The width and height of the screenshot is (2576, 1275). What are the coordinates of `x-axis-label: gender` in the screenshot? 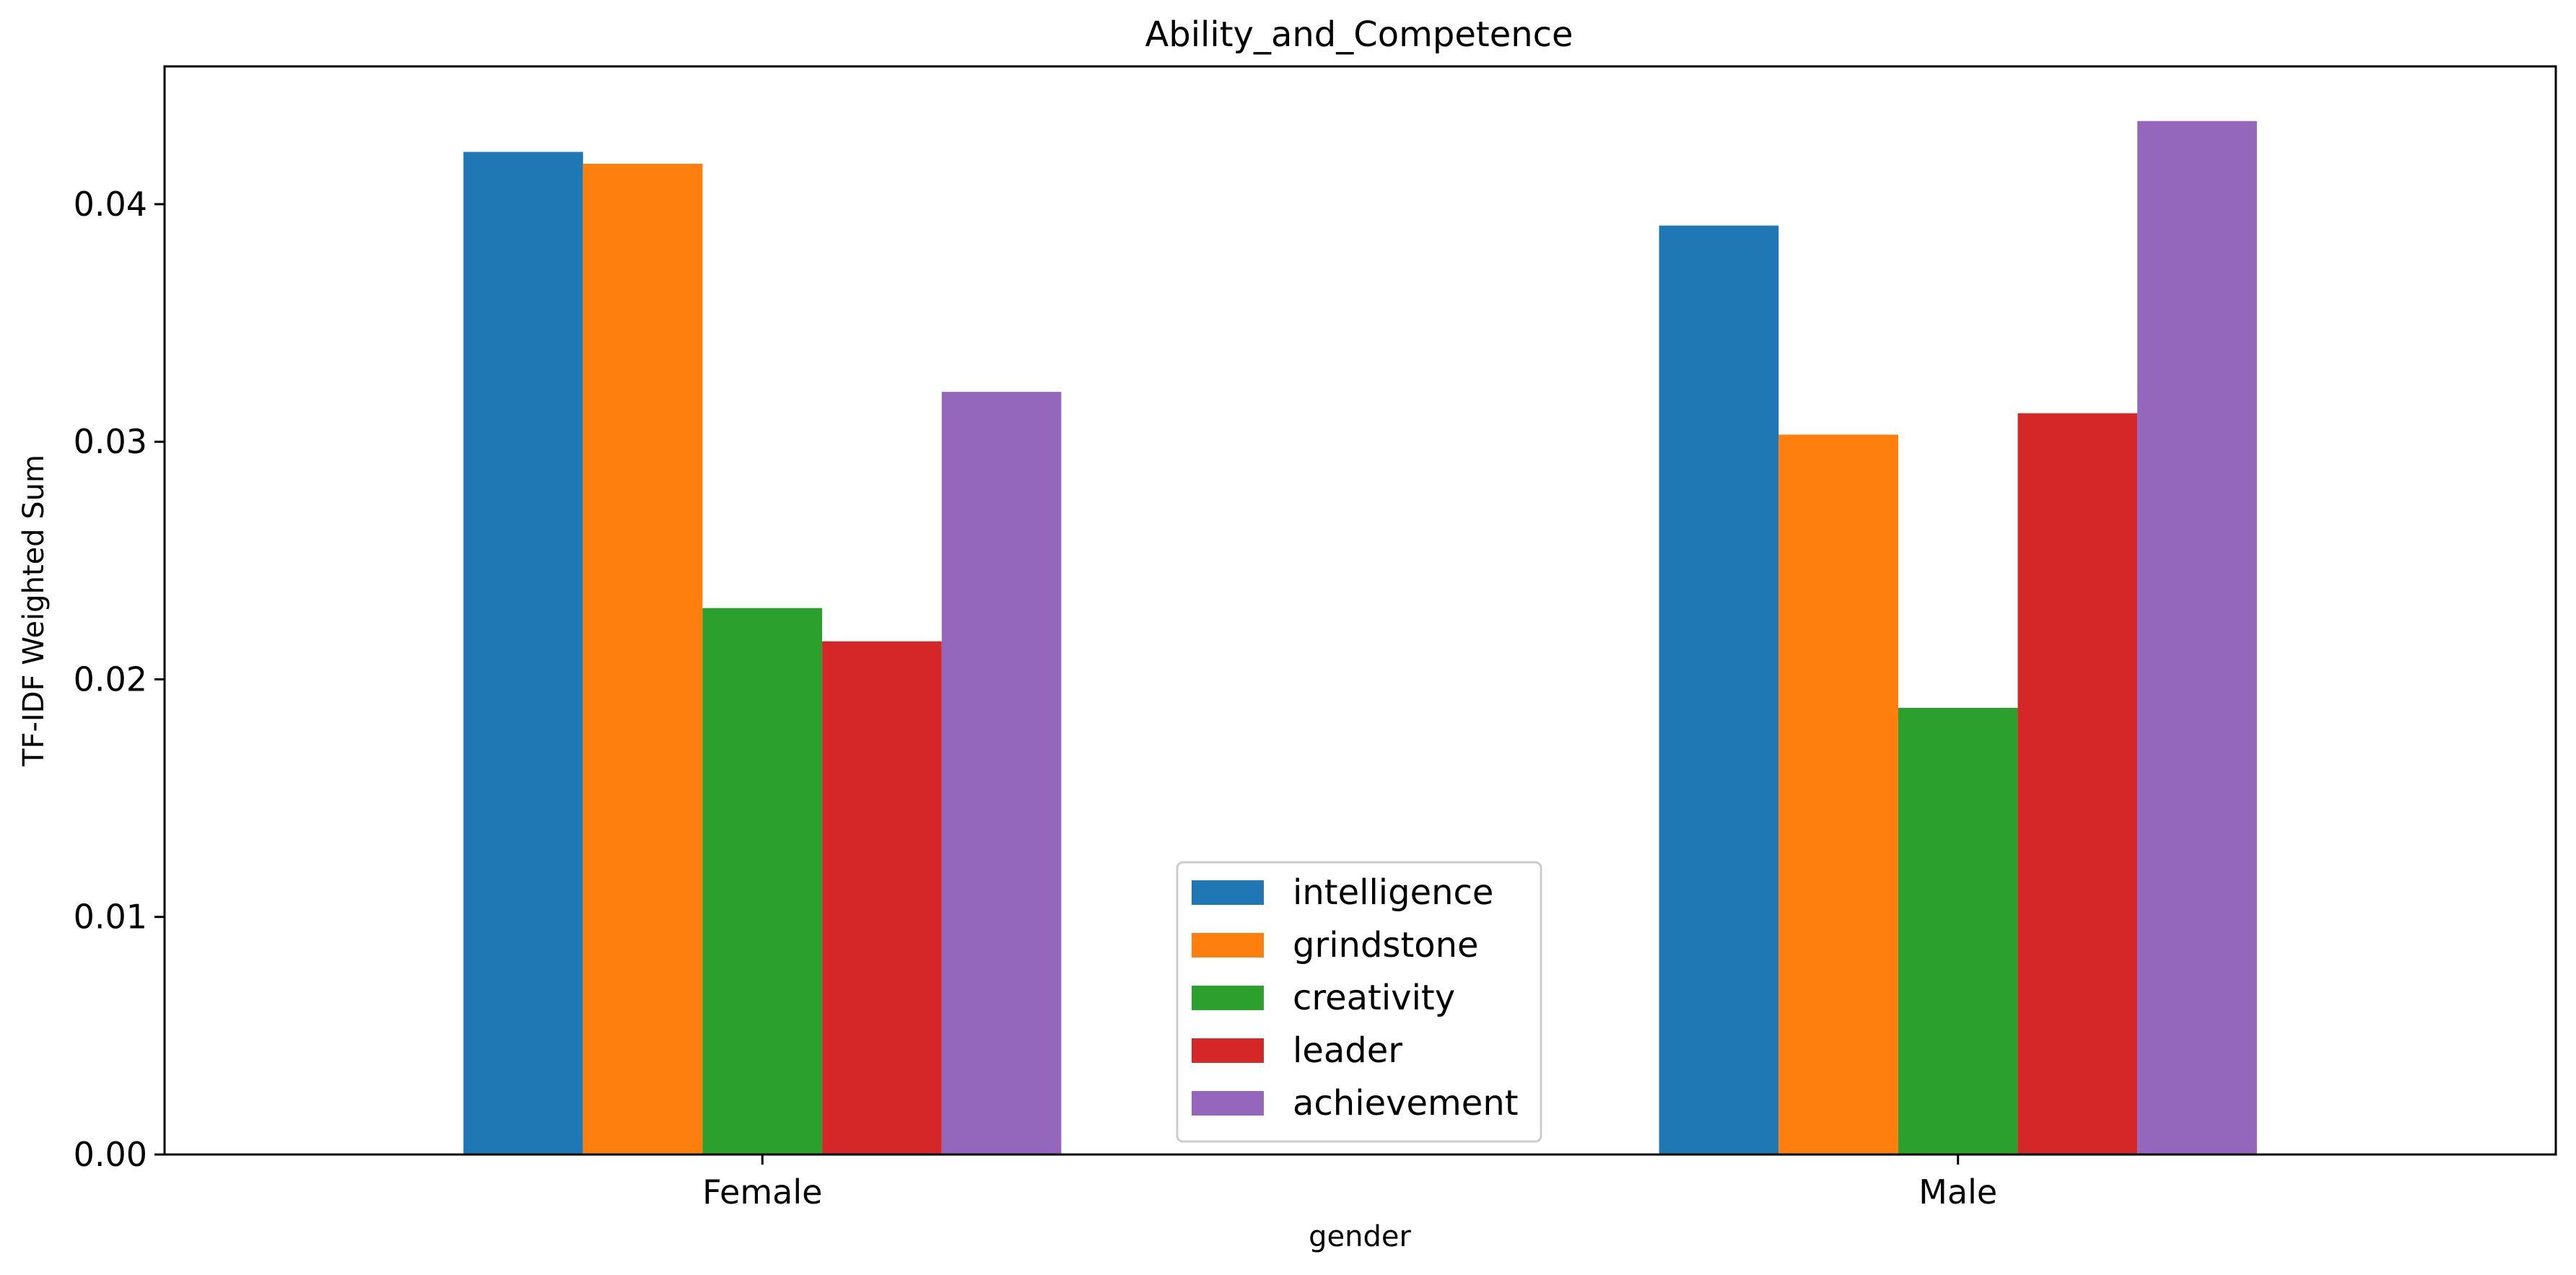 It's located at (1360, 1237).